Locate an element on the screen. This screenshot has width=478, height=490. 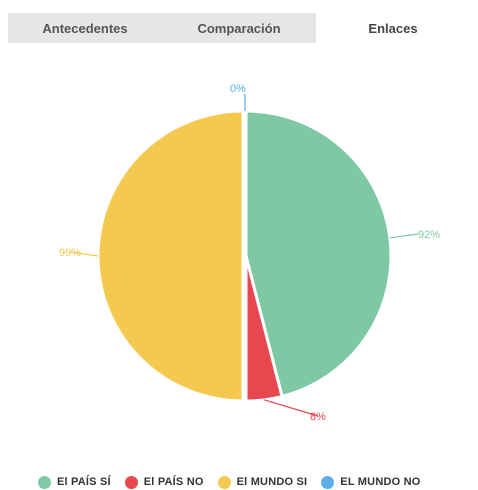
tab-comparacion: Comparación is located at coordinates (239, 28).